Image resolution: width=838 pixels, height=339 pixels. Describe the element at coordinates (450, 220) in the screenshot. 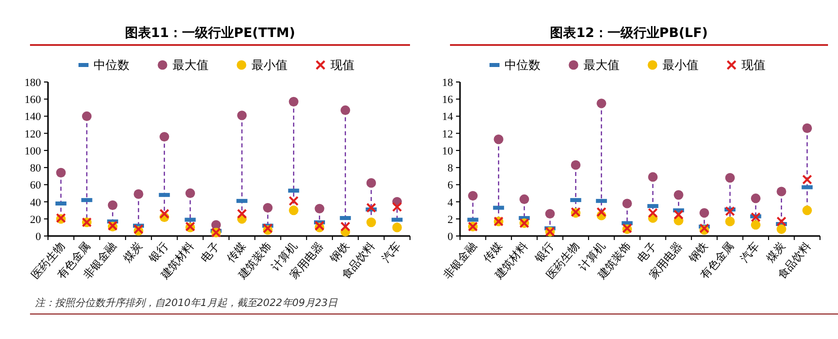

I see `y-tick-label: 2` at that location.